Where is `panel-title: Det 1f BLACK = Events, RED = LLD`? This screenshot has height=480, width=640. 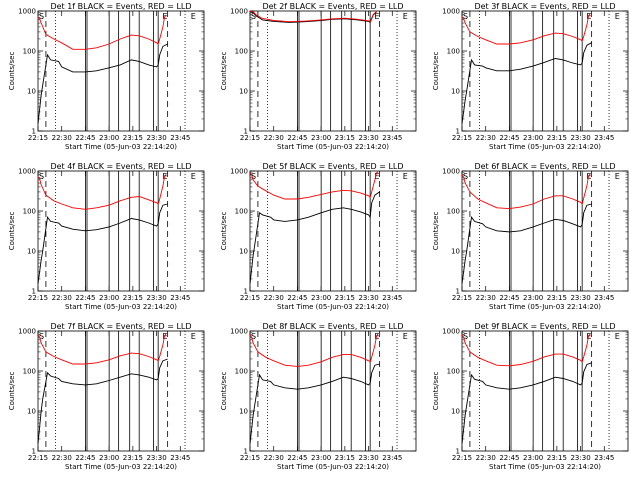 panel-title: Det 1f BLACK = Events, RED = LLD is located at coordinates (120, 6).